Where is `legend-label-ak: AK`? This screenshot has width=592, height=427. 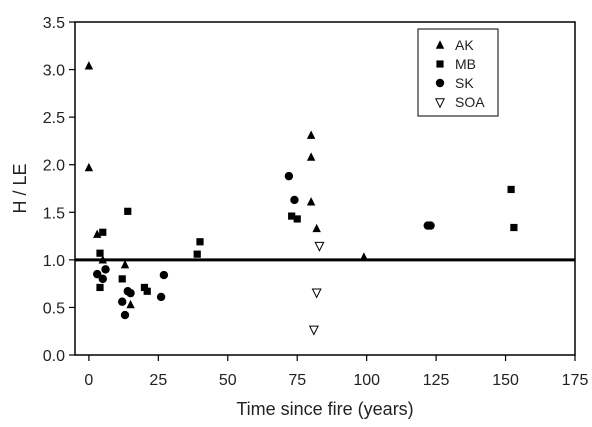
legend-label-ak: AK is located at coordinates (464, 45).